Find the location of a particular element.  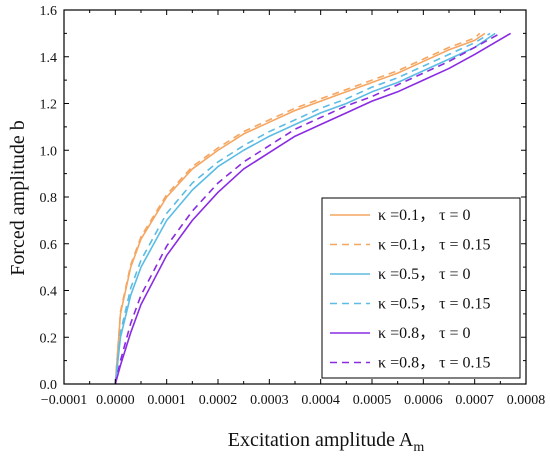

y-tick-label: 1.6 is located at coordinates (49, 11).